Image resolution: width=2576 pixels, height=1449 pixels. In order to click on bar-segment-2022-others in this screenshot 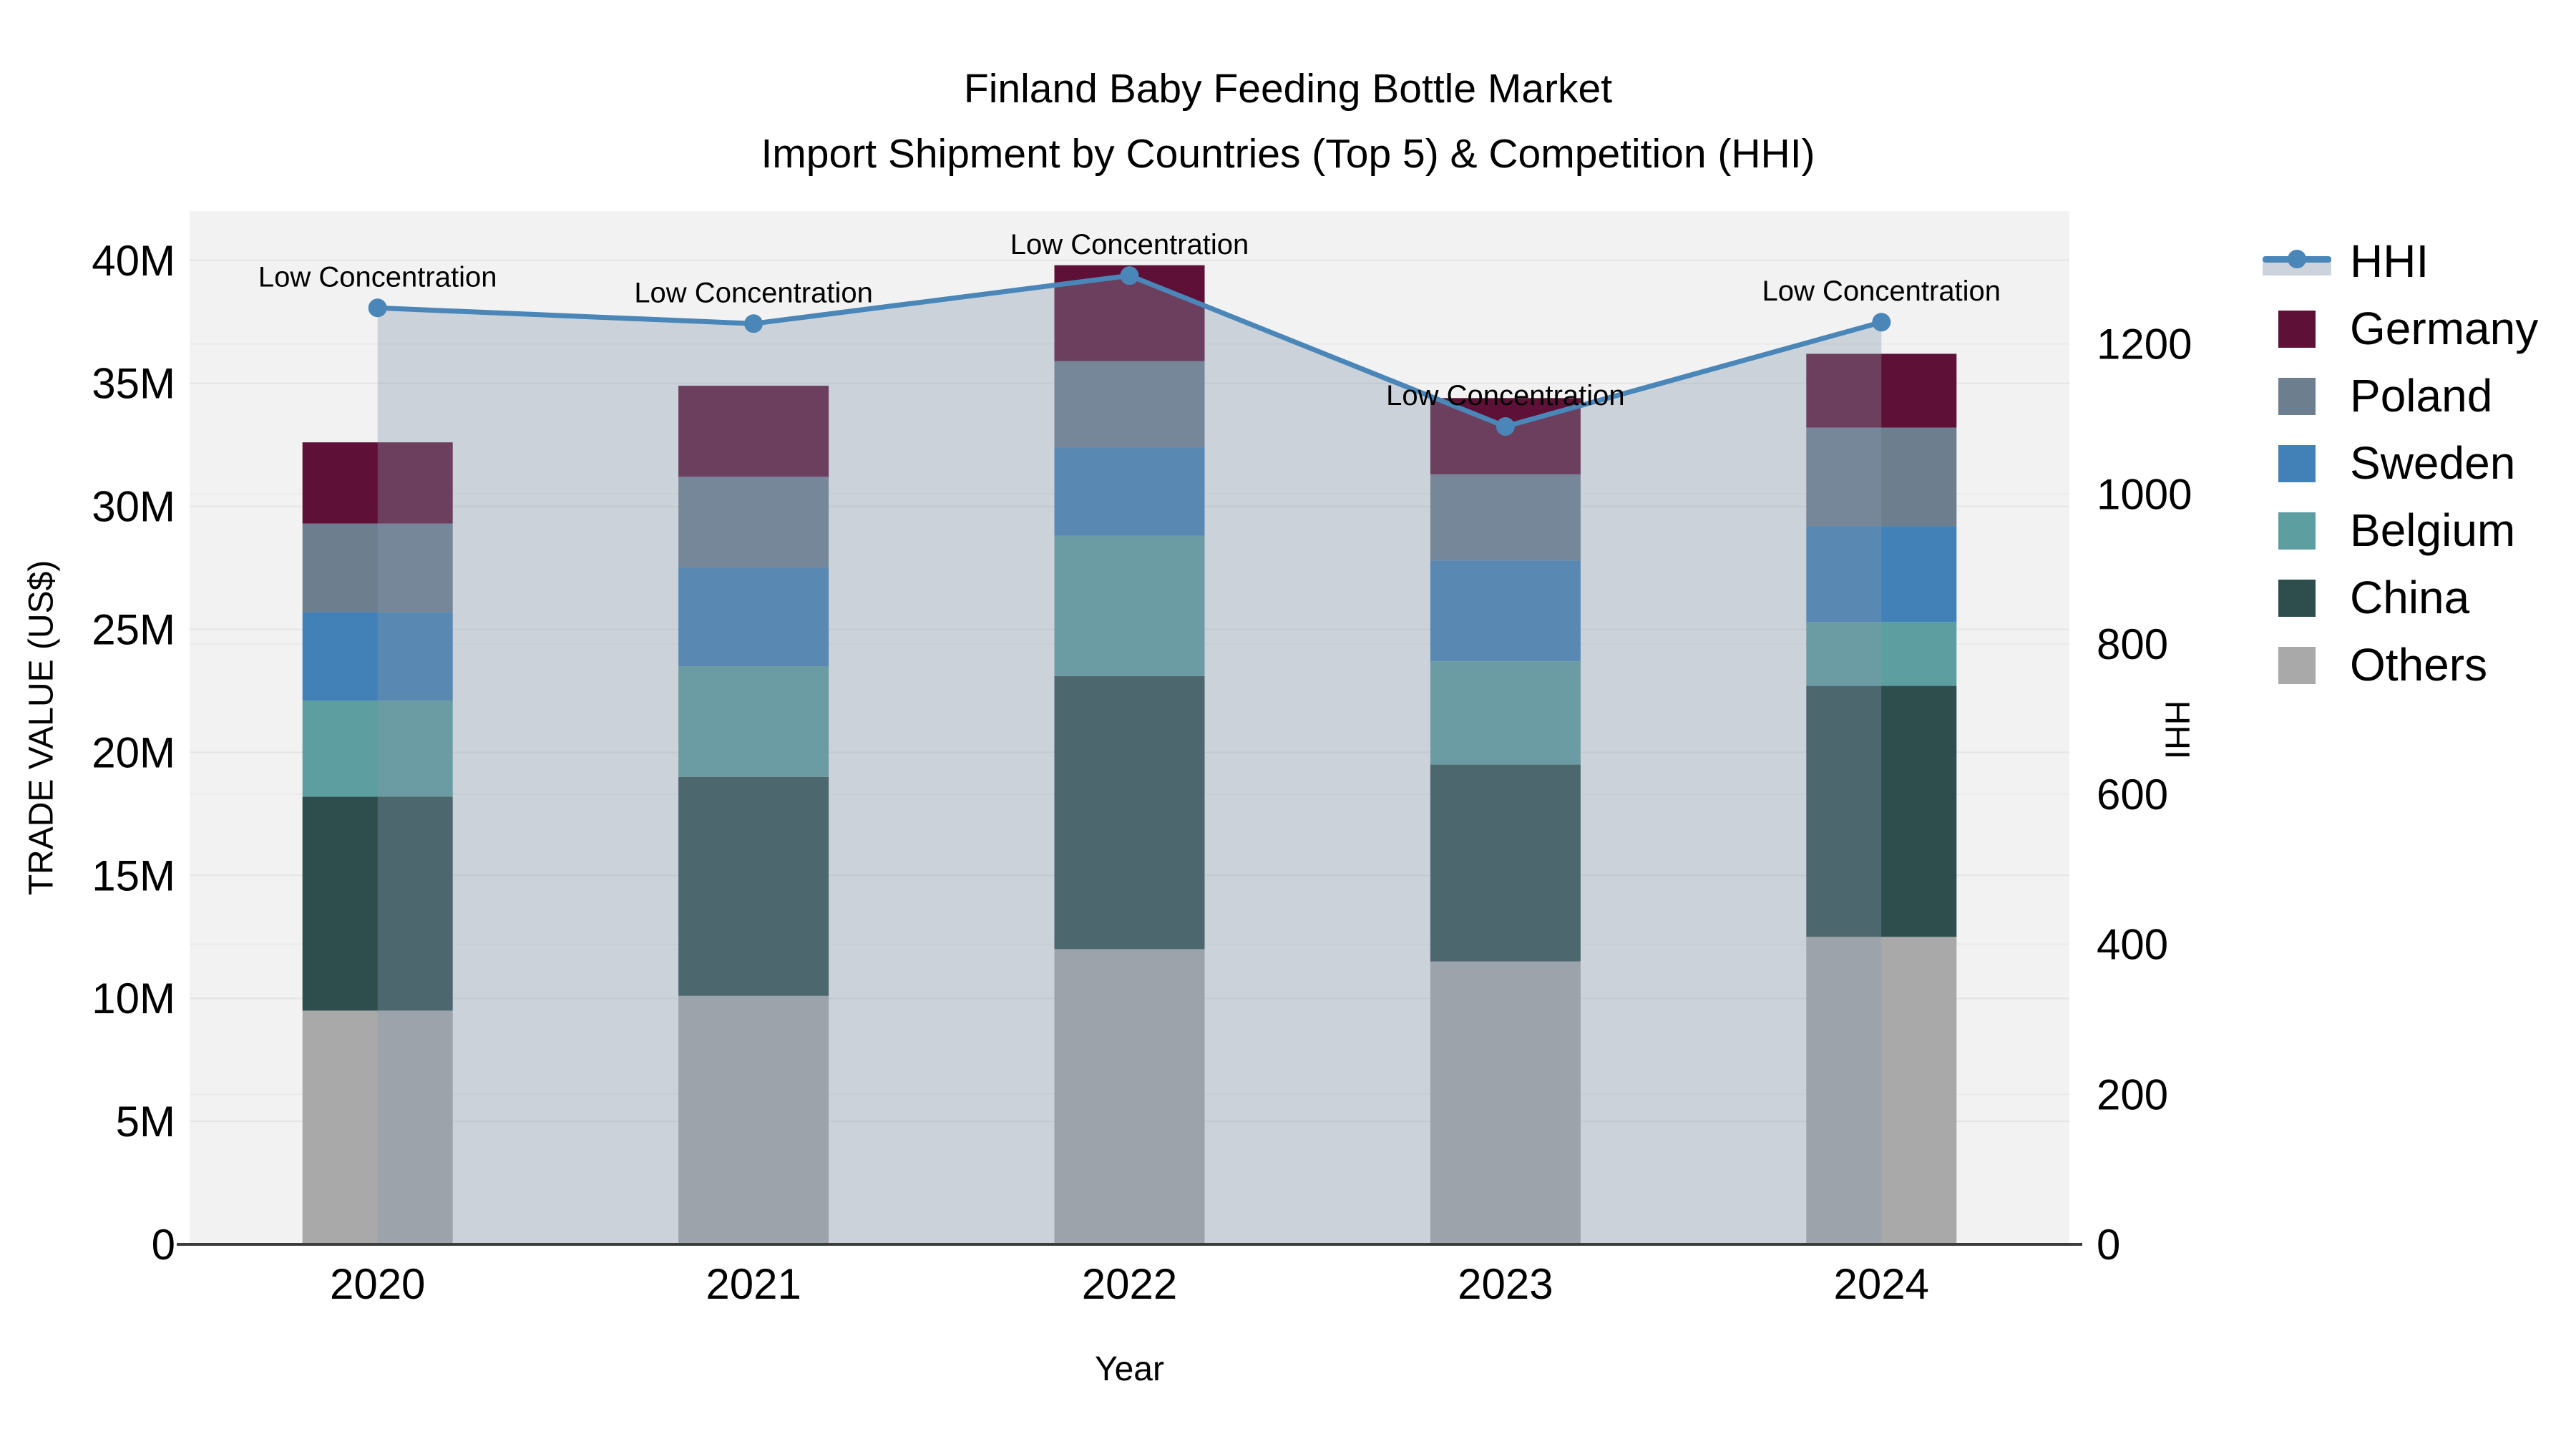, I will do `click(1129, 1096)`.